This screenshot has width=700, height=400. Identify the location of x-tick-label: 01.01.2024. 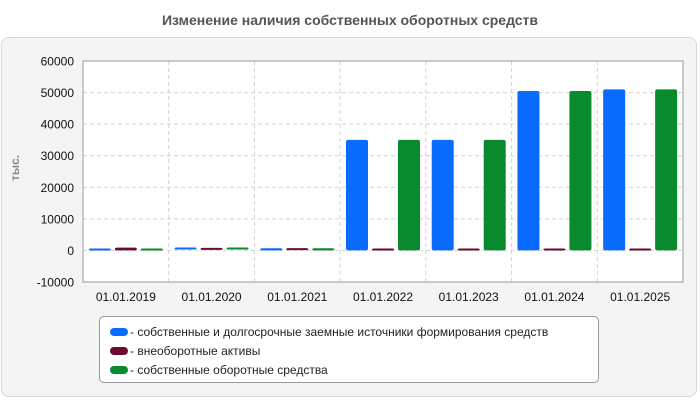
(554, 297).